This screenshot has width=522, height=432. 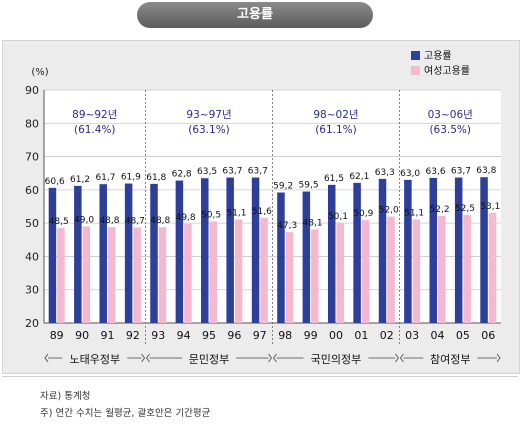 What do you see at coordinates (107, 335) in the screenshot?
I see `x-tick-label: 91` at bounding box center [107, 335].